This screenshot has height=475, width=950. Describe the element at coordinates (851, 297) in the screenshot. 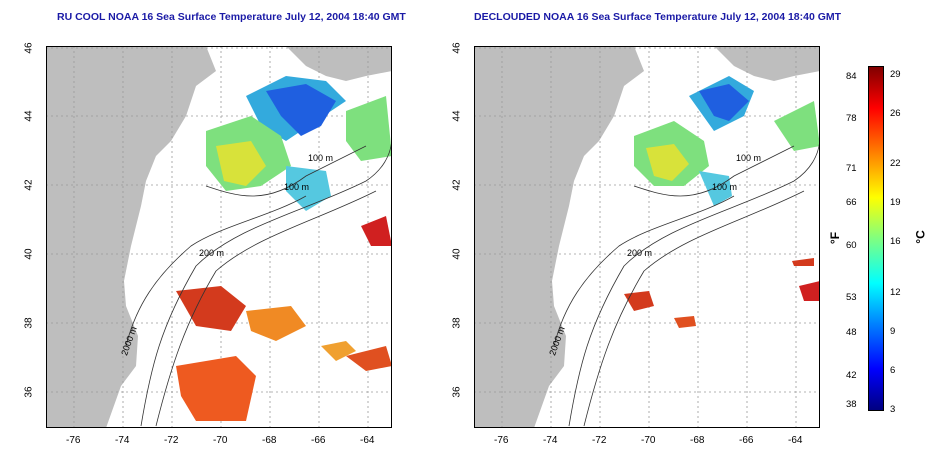

I see `fahrenheit-tick: 53` at that location.